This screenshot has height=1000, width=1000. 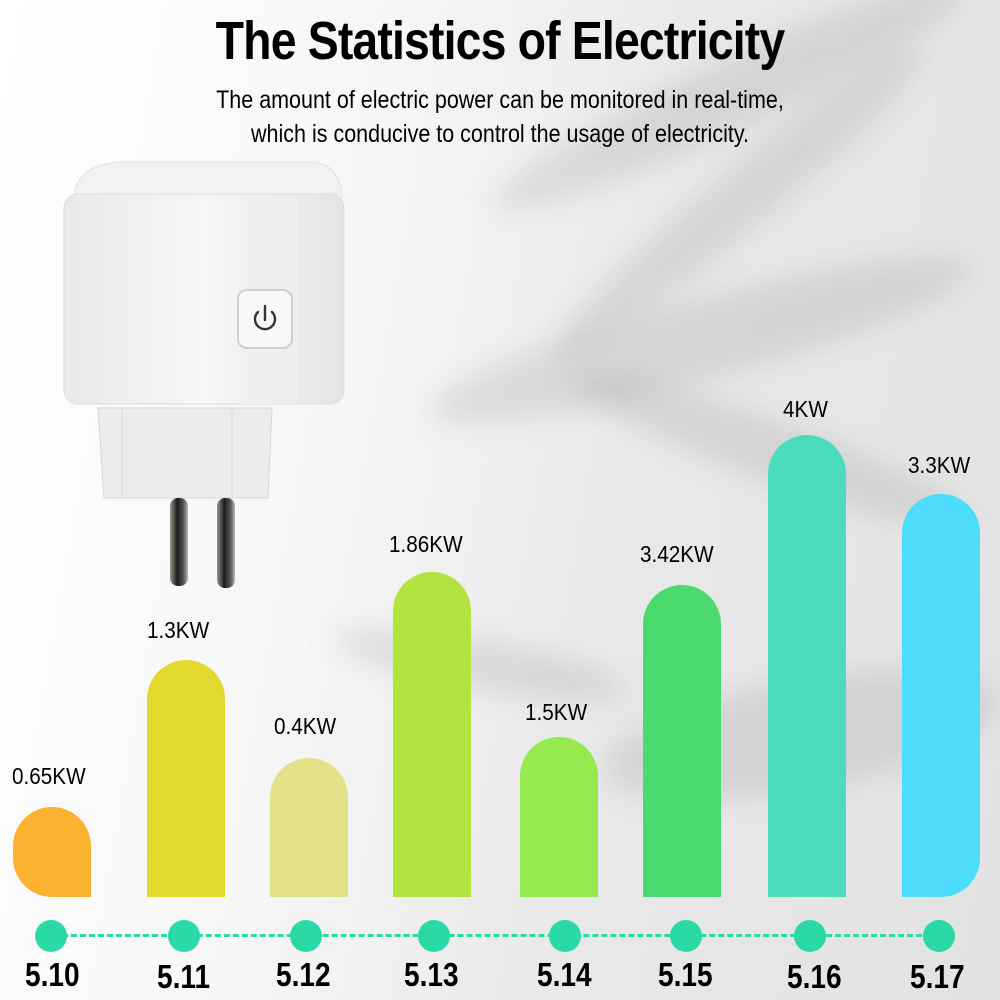 I want to click on x-tick-5-12: 5.12, so click(x=303, y=974).